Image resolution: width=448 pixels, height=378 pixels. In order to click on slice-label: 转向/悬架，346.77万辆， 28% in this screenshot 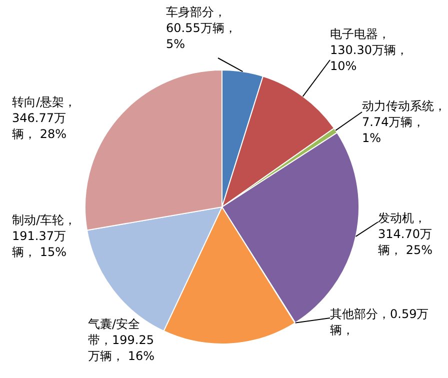, I will do `click(45, 118)`.